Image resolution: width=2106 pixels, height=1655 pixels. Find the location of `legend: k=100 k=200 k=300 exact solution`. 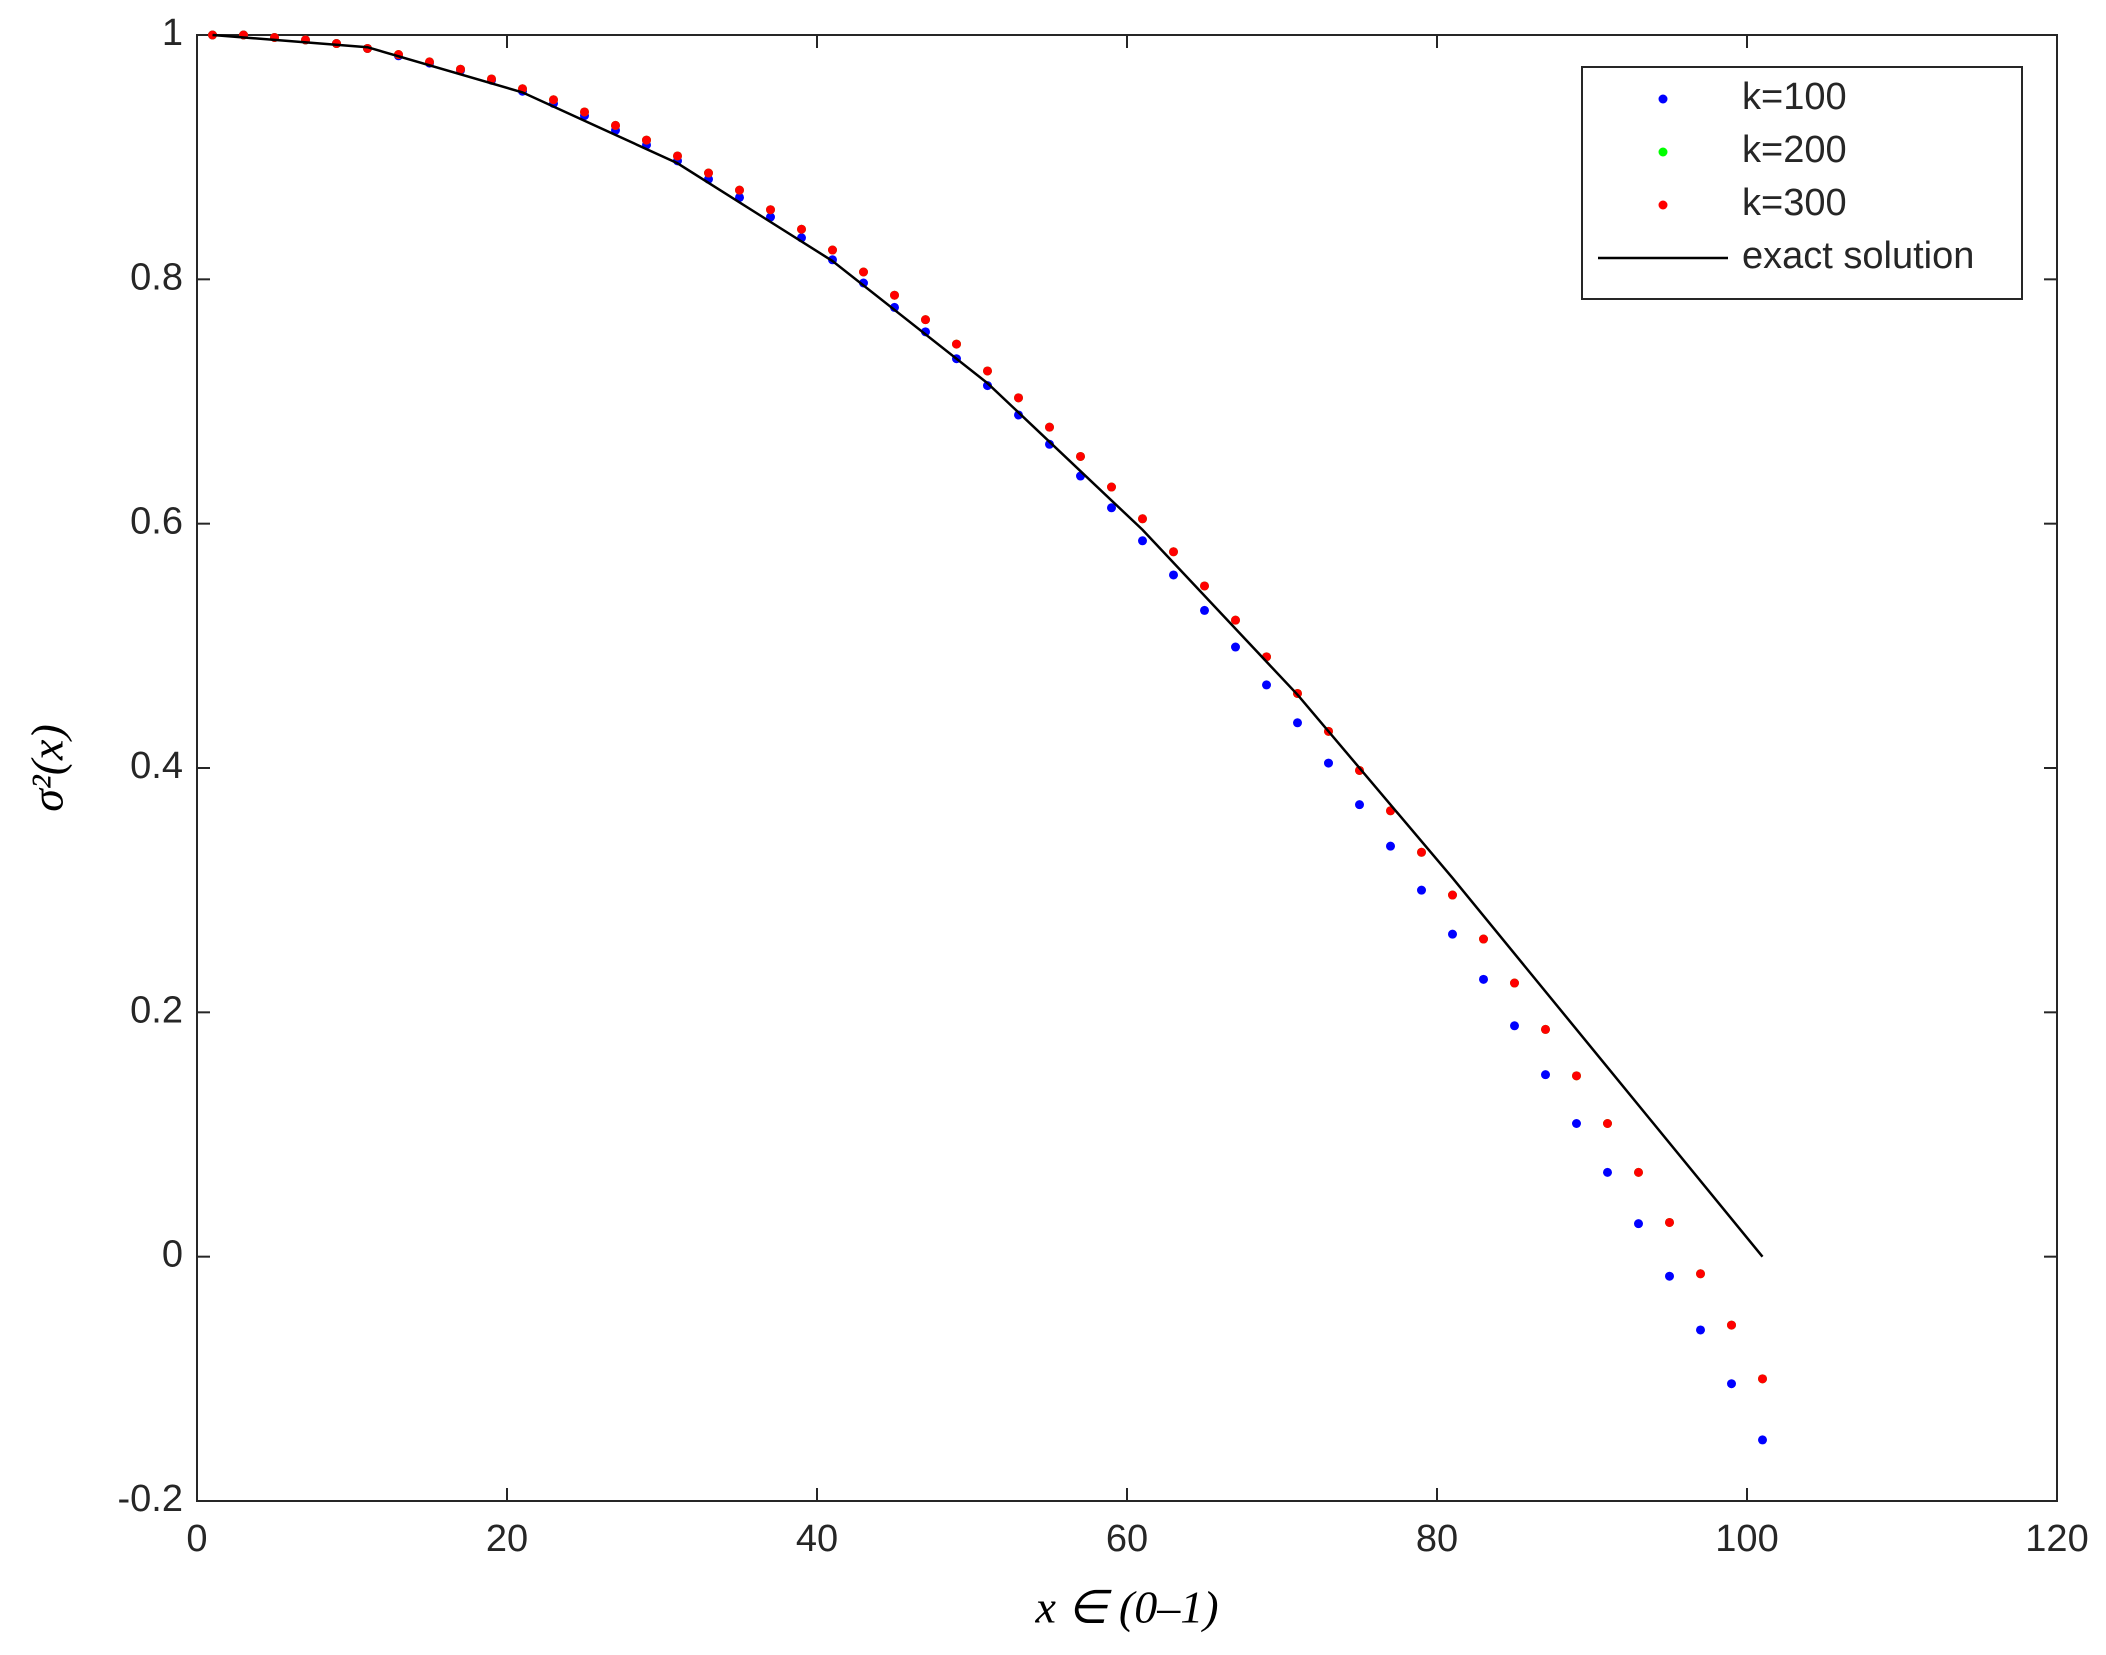

legend: k=100 k=200 k=300 exact solution is located at coordinates (1802, 183).